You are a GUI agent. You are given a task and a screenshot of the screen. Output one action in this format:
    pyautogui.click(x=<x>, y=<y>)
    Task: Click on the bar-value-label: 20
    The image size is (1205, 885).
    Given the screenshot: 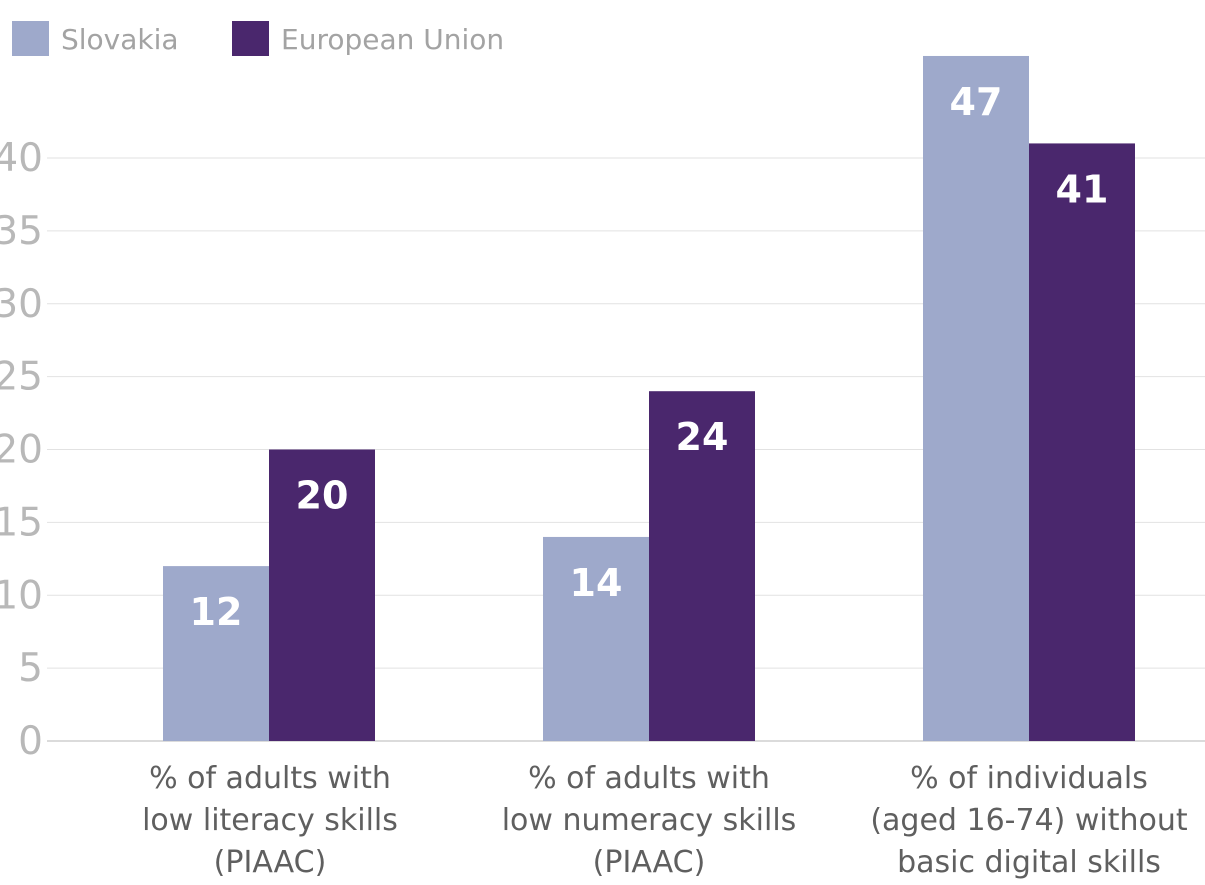 What is the action you would take?
    pyautogui.click(x=322, y=496)
    